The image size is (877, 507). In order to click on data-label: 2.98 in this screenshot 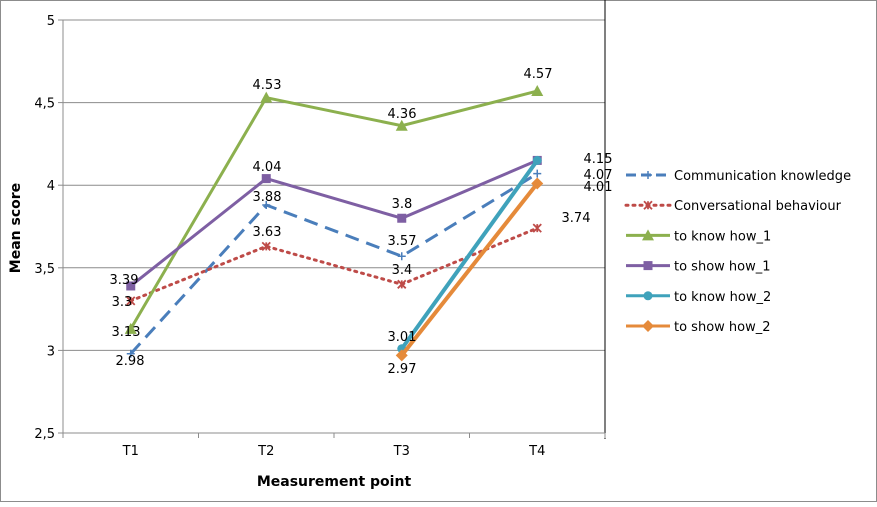, I will do `click(130, 361)`.